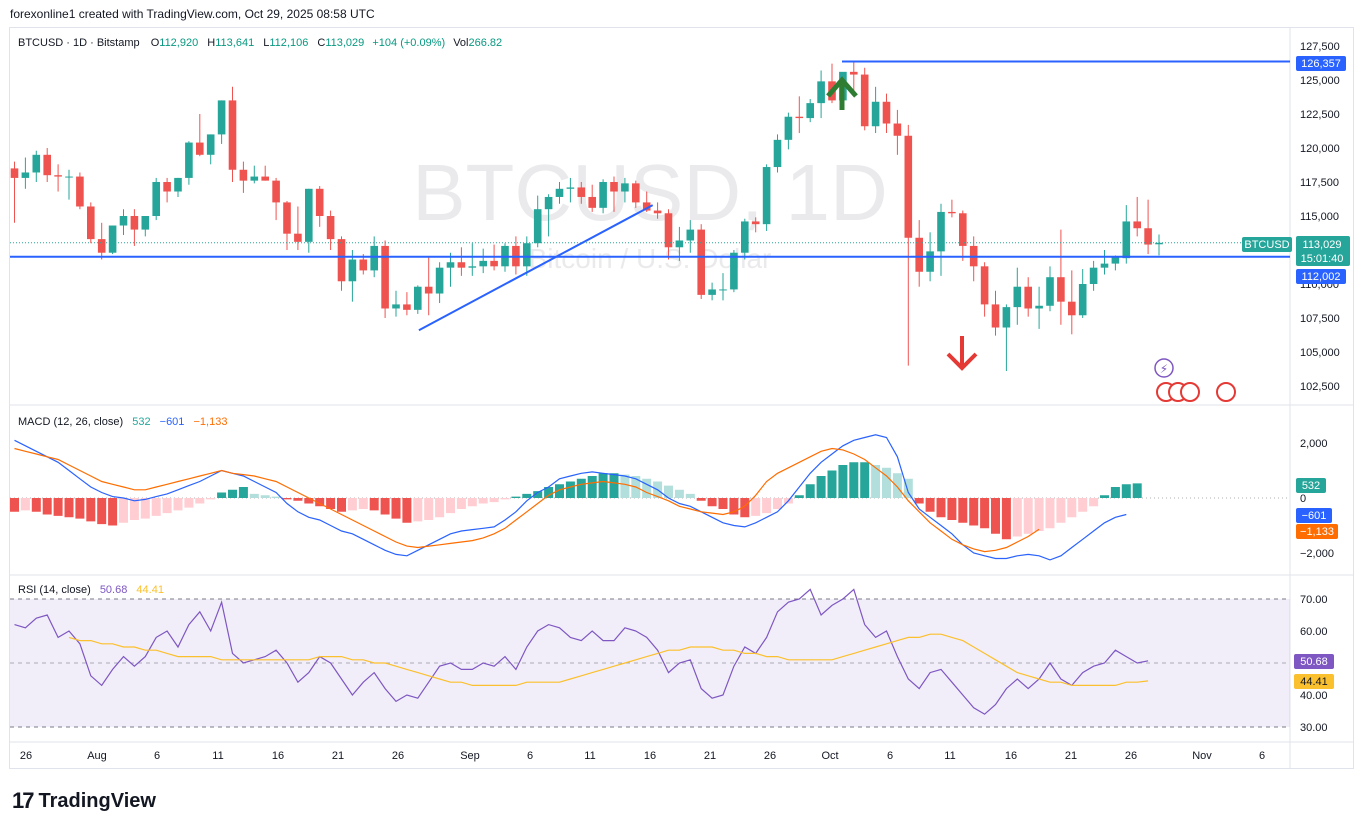 Image resolution: width=1364 pixels, height=829 pixels. What do you see at coordinates (1314, 662) in the screenshot?
I see `svg-text: 50.68` at bounding box center [1314, 662].